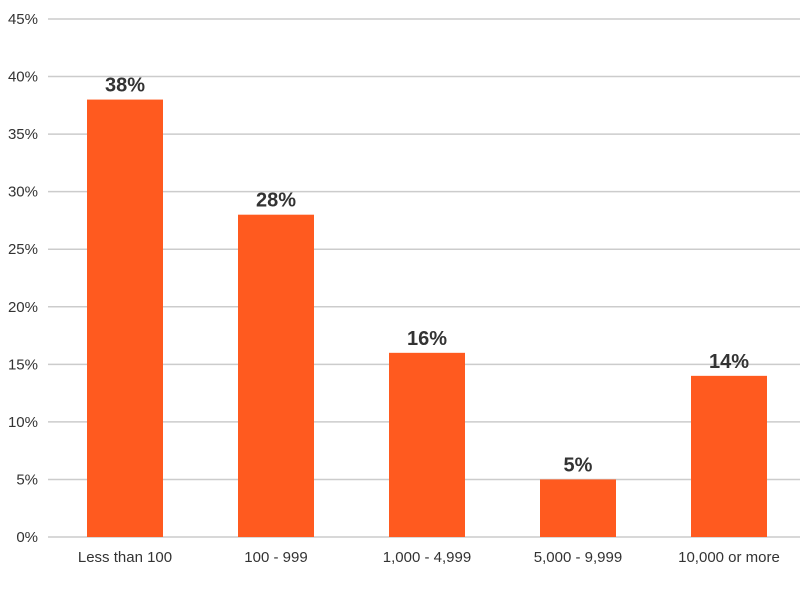 Image resolution: width=800 pixels, height=600 pixels. What do you see at coordinates (27, 537) in the screenshot?
I see `y-tick-label: 0%` at bounding box center [27, 537].